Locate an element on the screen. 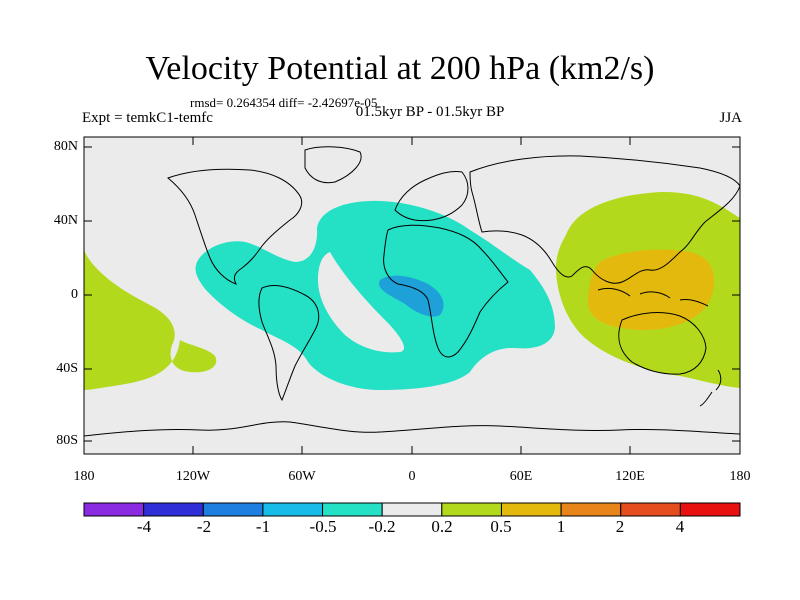 The width and height of the screenshot is (800, 600). coastline-asia is located at coordinates (605, 219).